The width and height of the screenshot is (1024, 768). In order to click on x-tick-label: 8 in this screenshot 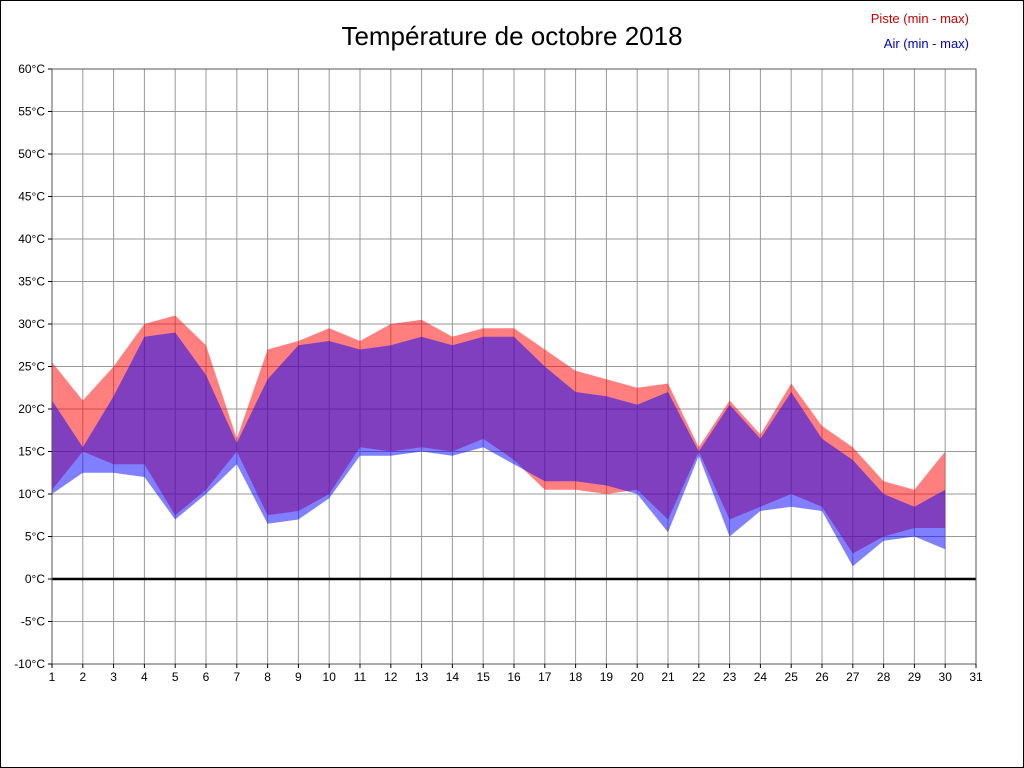, I will do `click(267, 677)`.